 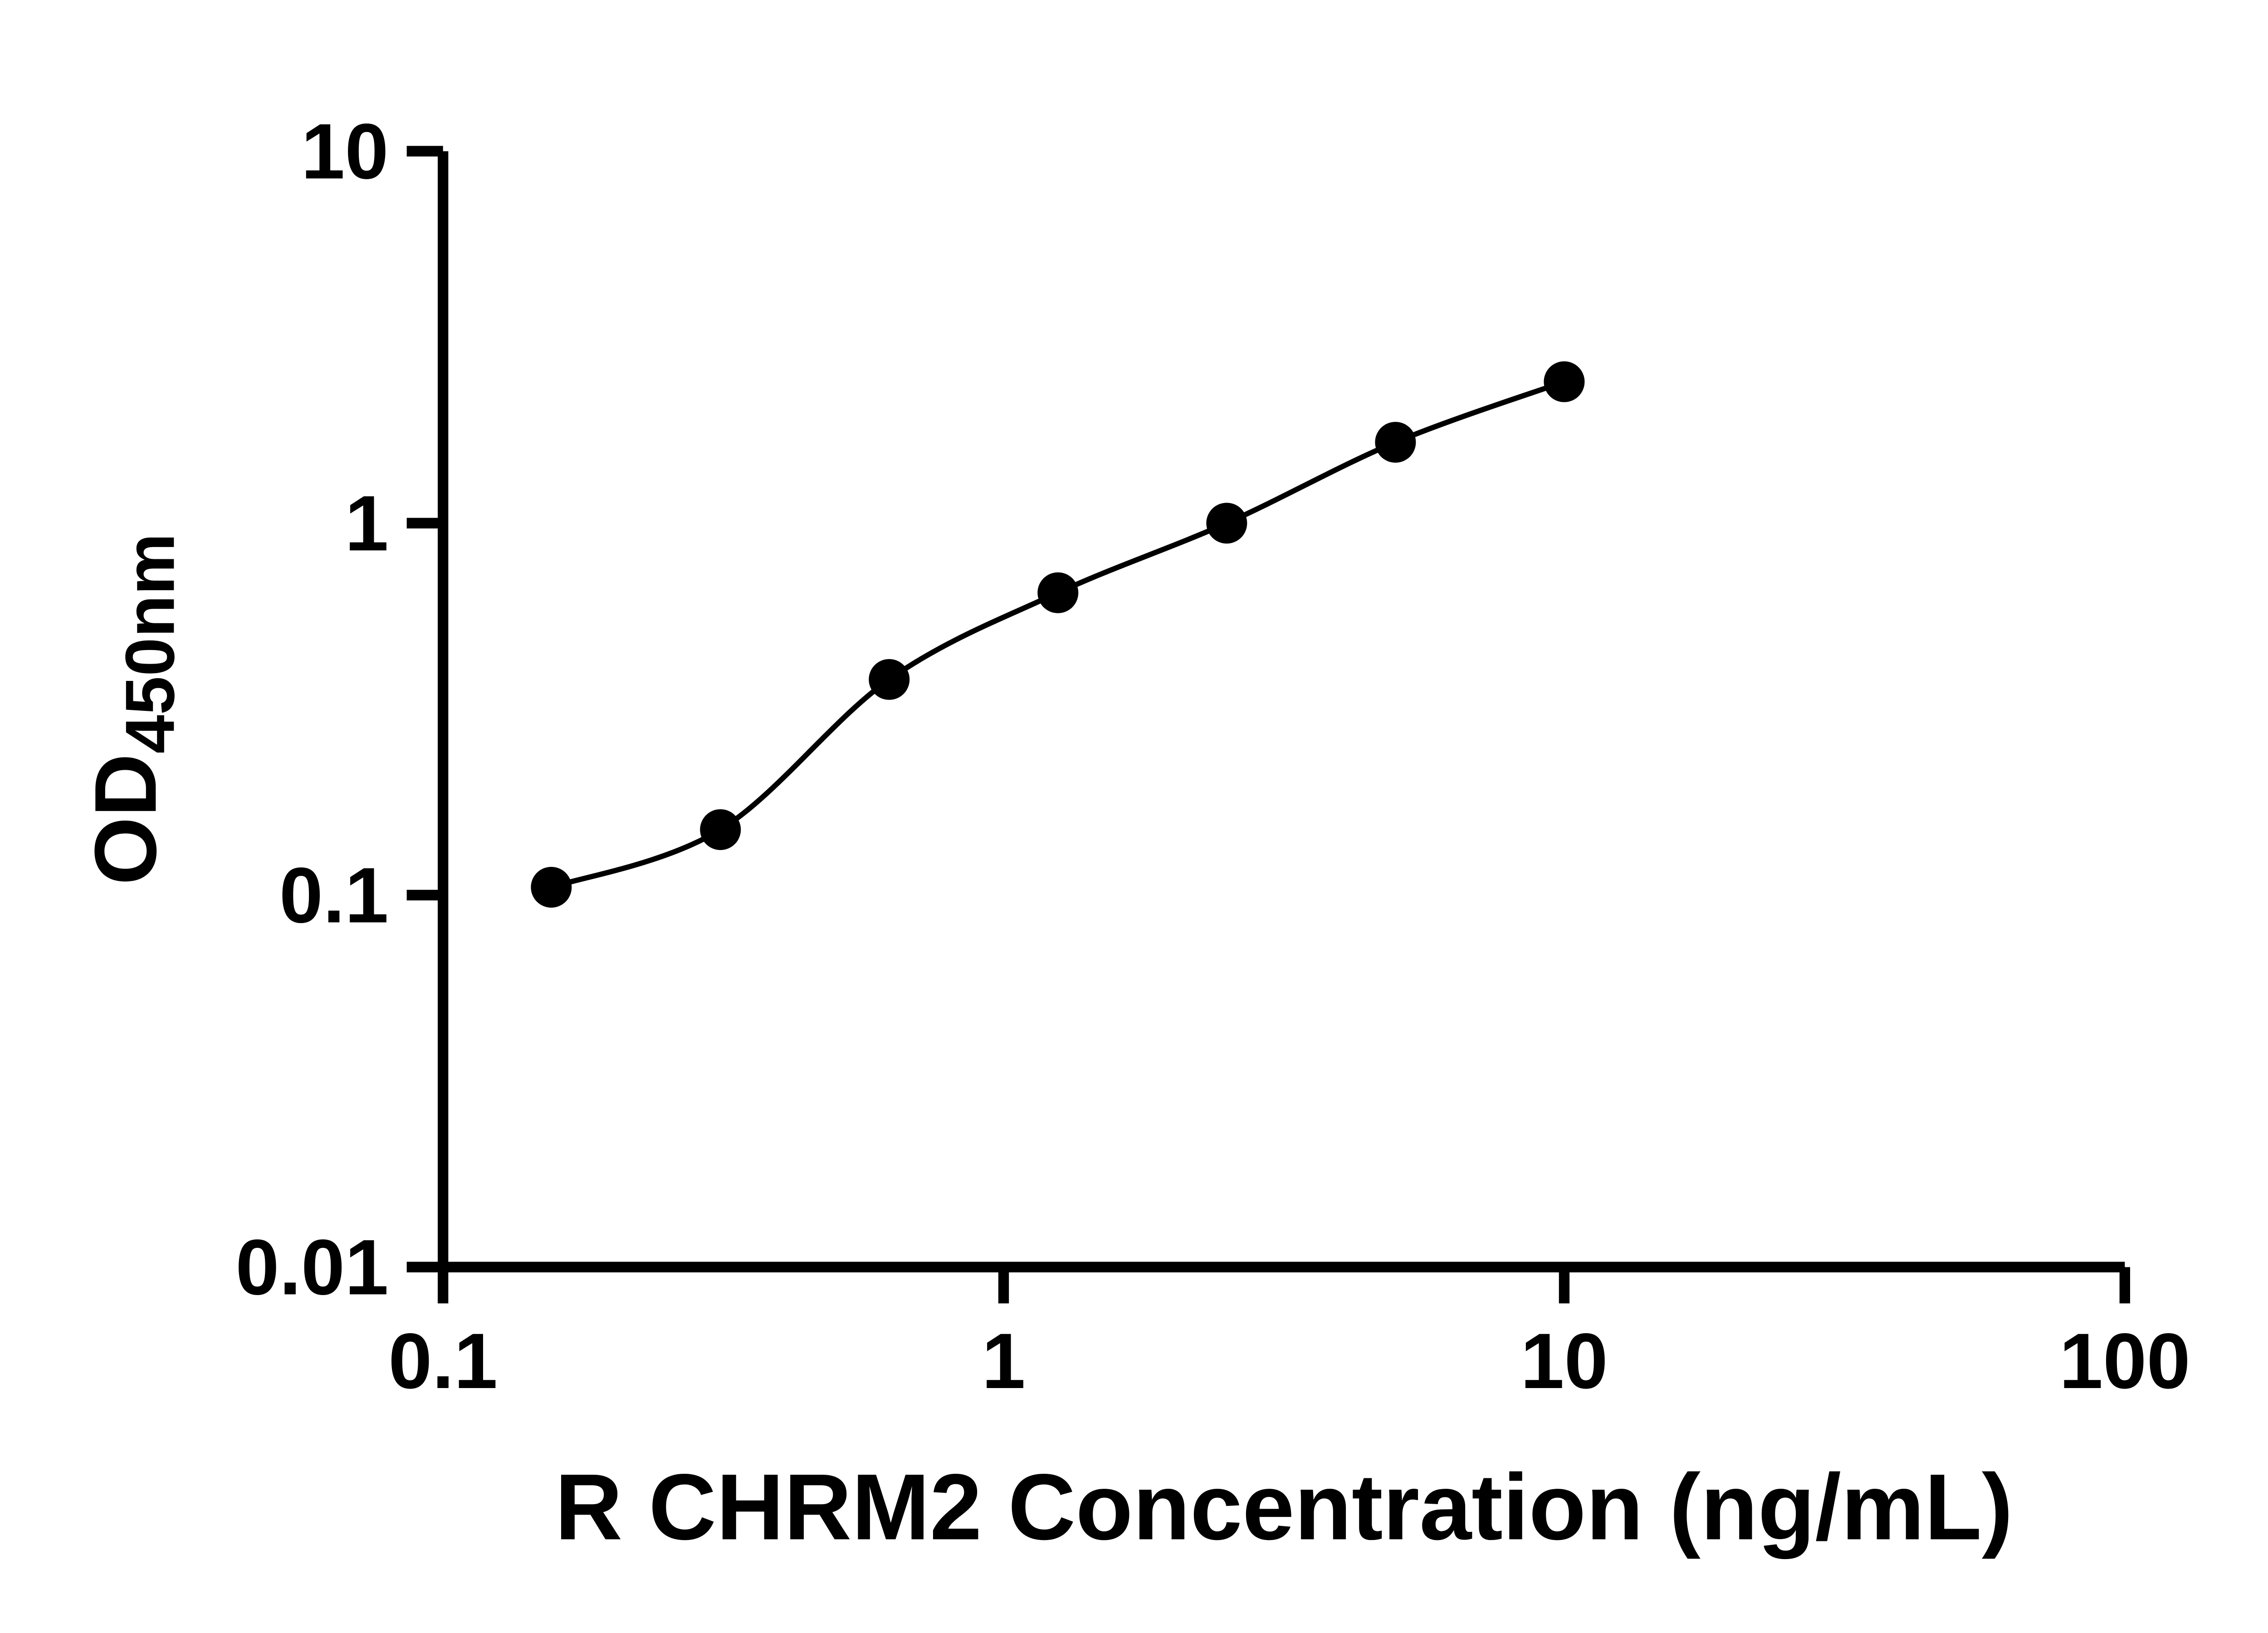 What do you see at coordinates (1284, 1506) in the screenshot?
I see `x-axis-title: R CHRM2 Concentration (ng/mL)` at bounding box center [1284, 1506].